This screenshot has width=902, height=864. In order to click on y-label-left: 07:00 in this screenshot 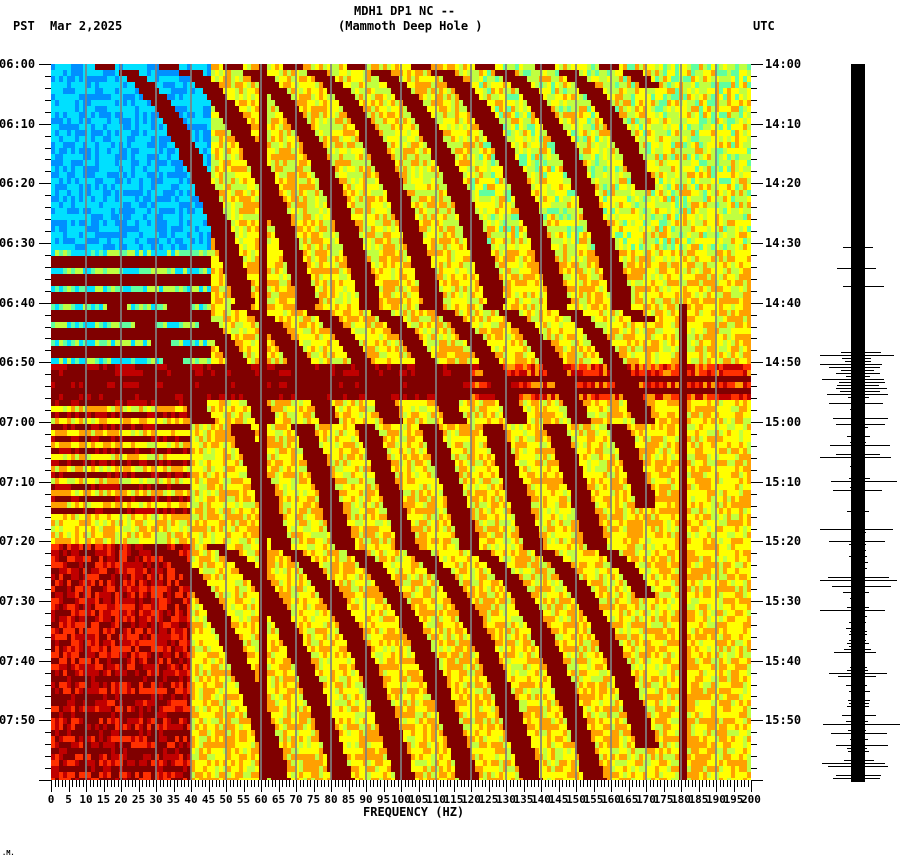, I will do `click(17, 422)`.